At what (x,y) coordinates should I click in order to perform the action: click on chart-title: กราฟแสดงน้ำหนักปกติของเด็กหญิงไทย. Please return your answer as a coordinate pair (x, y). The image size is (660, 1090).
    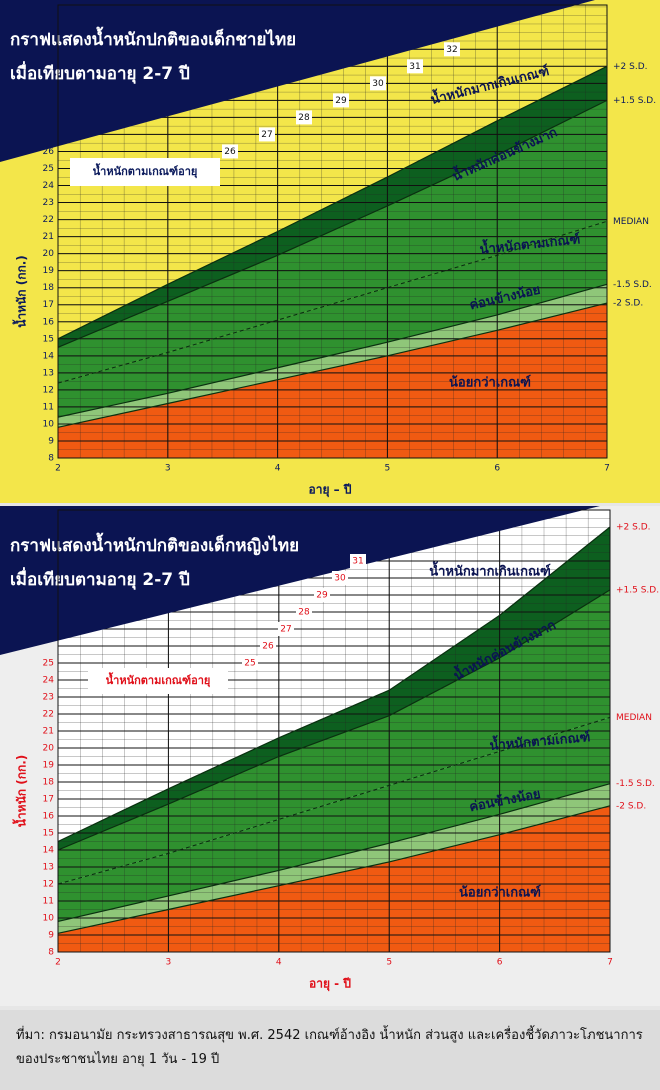
    Looking at the image, I should click on (154, 544).